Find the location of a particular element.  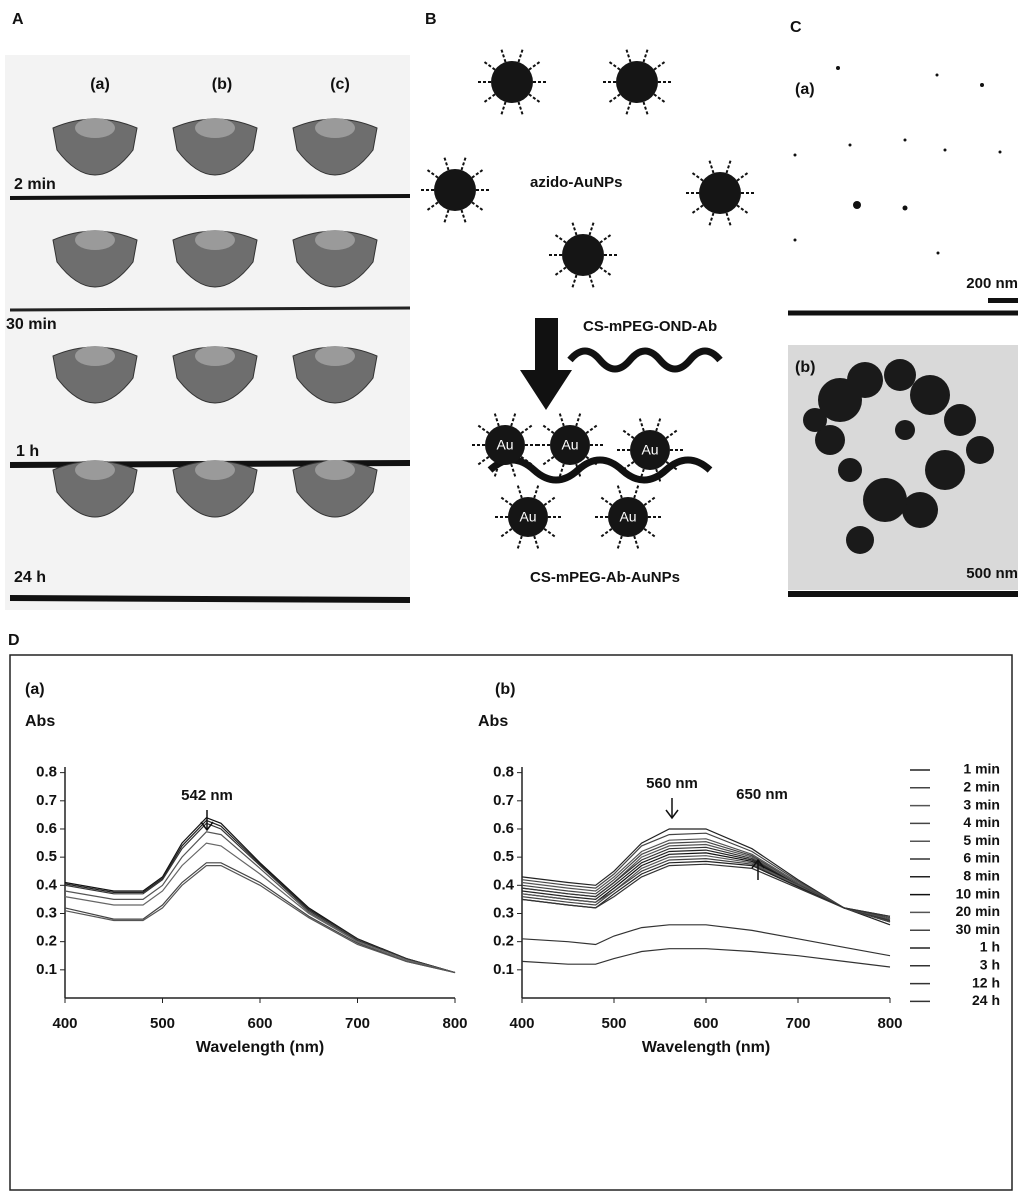

row-label: 30 min is located at coordinates (31, 324).